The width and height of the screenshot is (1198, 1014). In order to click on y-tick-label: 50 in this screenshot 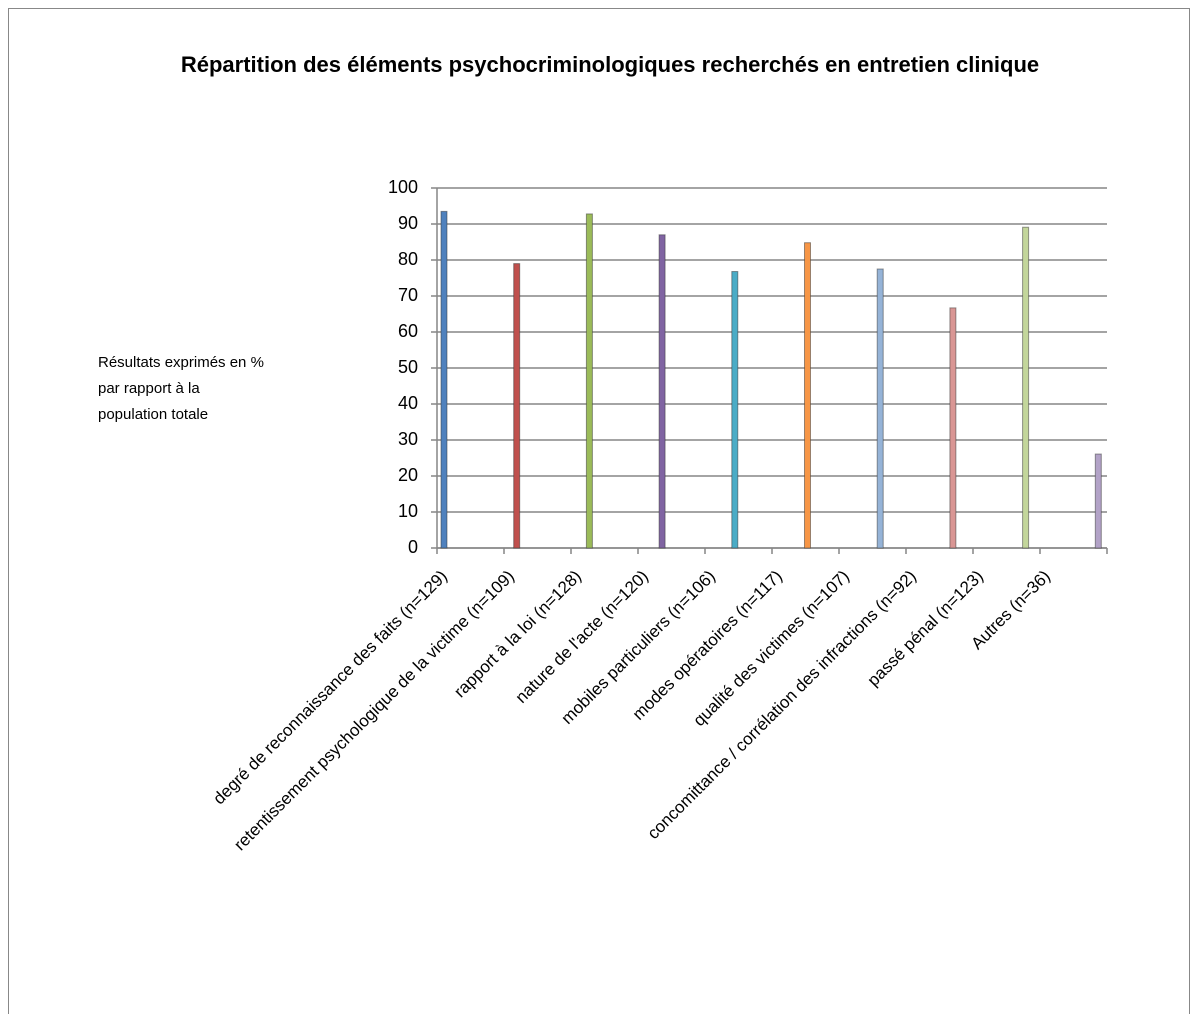, I will do `click(408, 367)`.